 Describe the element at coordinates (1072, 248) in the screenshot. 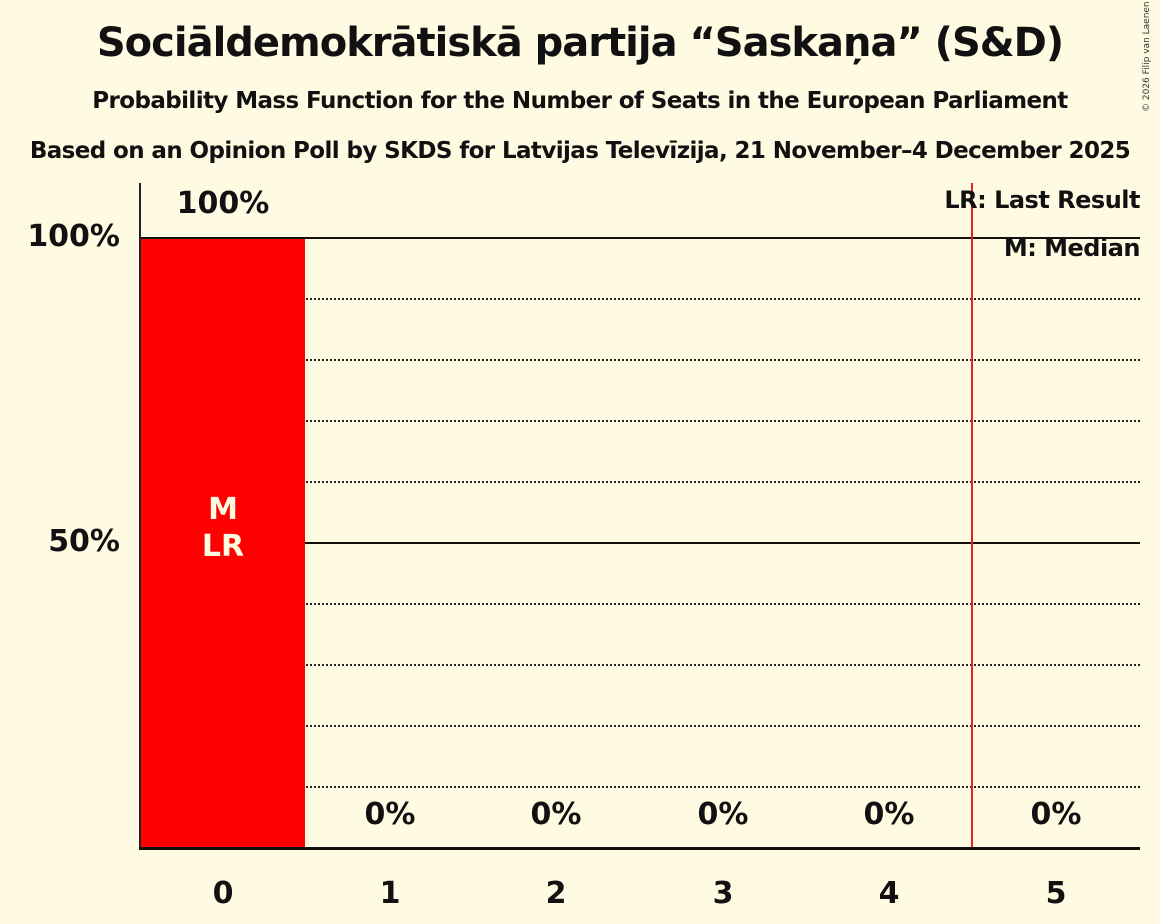

I see `legend-median: M: Median` at that location.